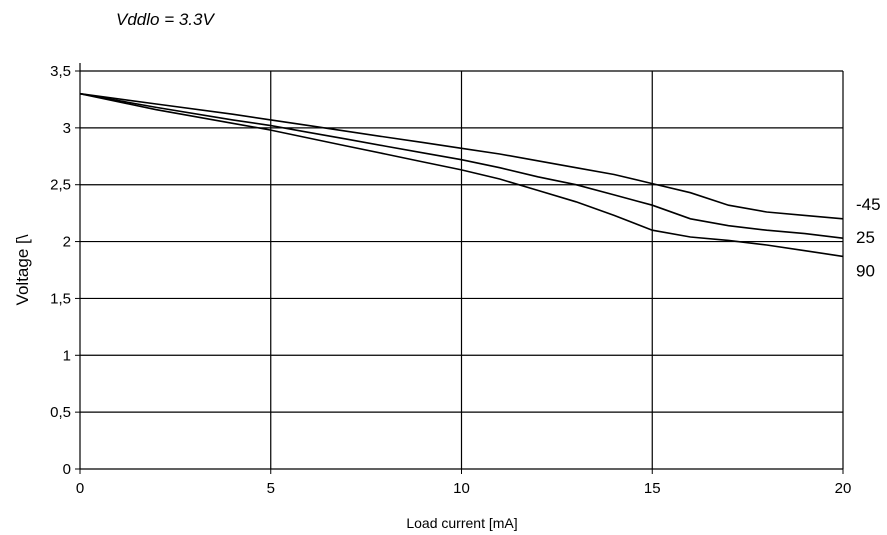  I want to click on x-axis-label: Load current [mA], so click(461, 523).